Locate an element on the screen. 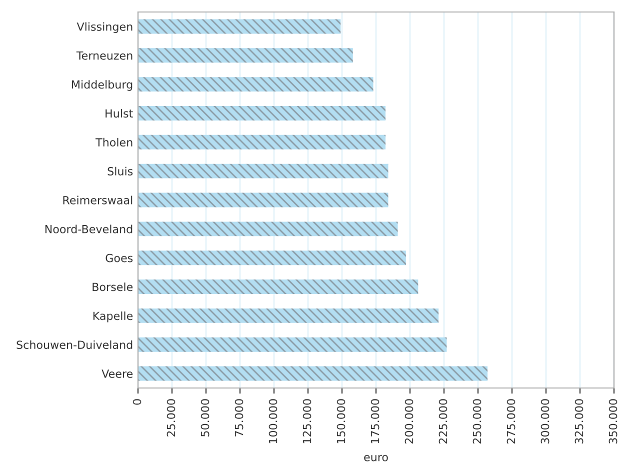  x-tick-label: 250.000 is located at coordinates (477, 421).